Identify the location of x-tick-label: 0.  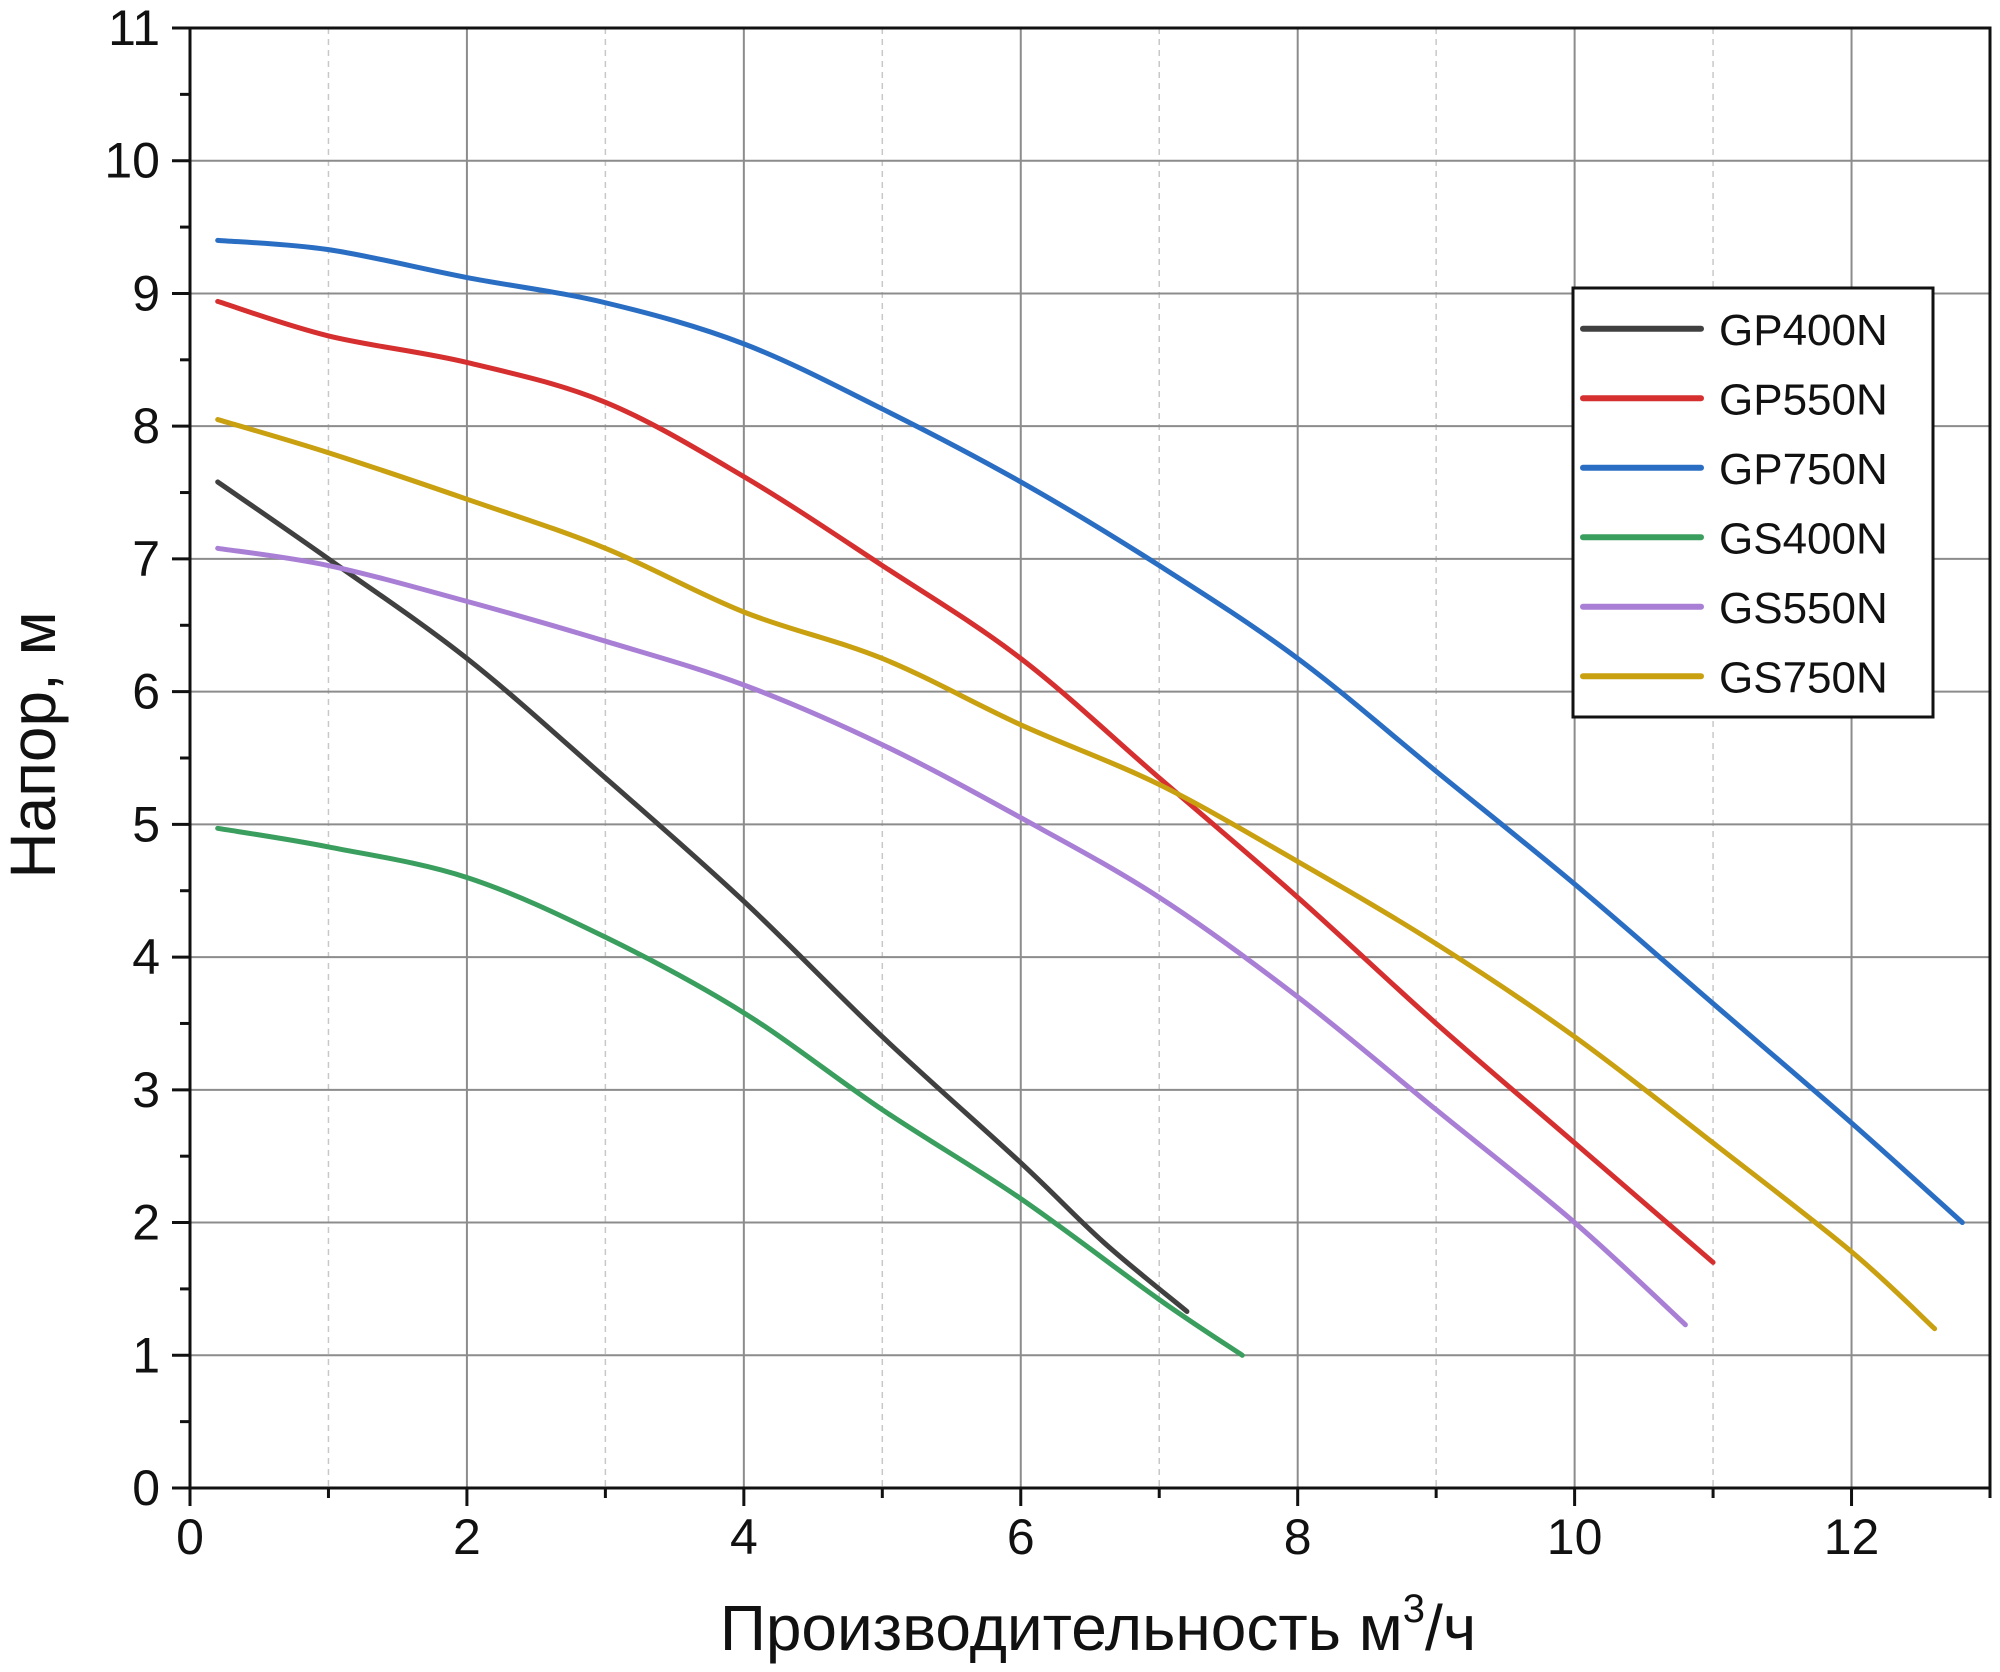
(190, 1537).